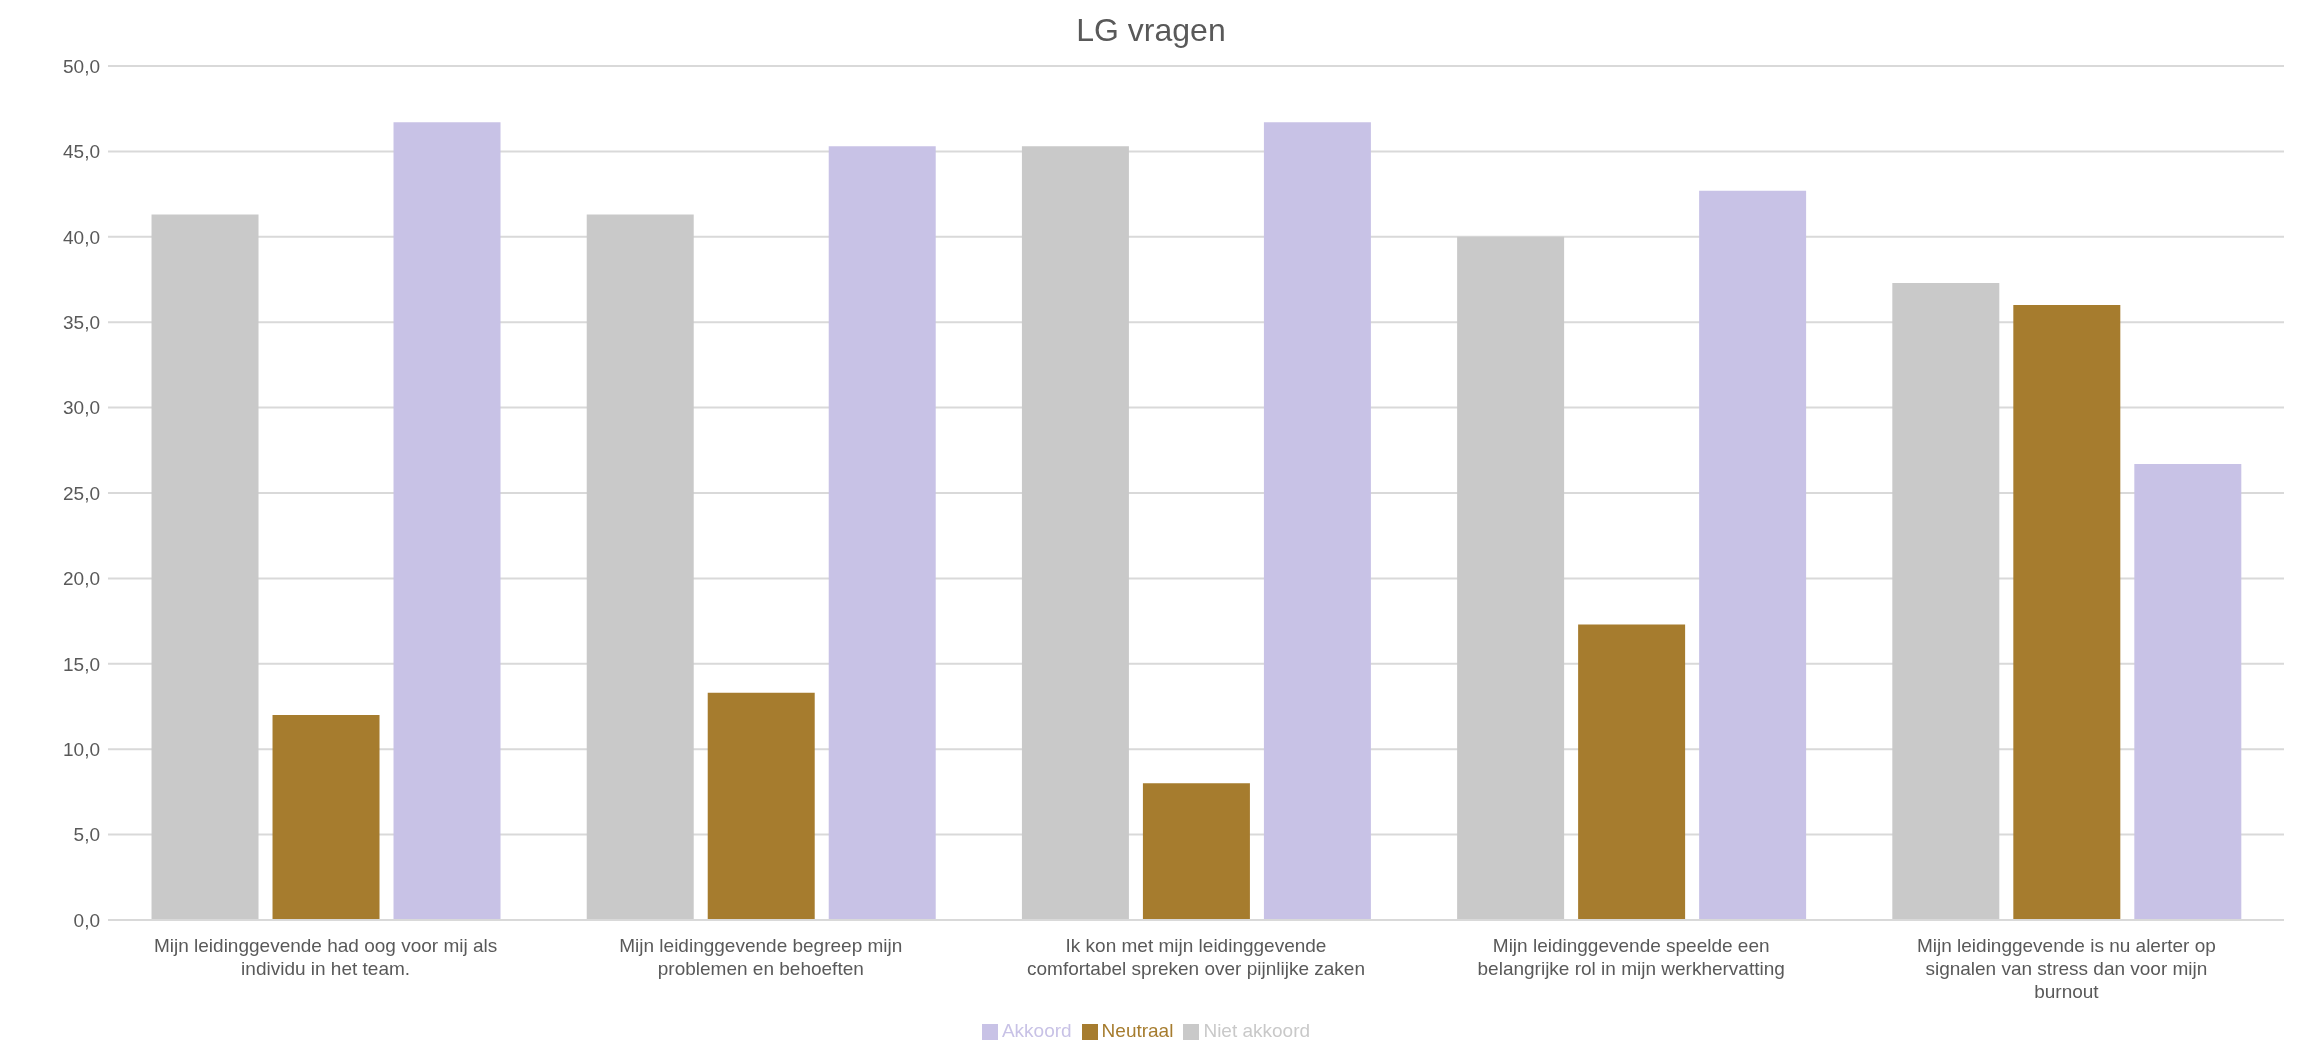 The width and height of the screenshot is (2302, 1058). What do you see at coordinates (1631, 957) in the screenshot?
I see `x-tick-label: Mijn leidinggevende speelde een belangrijke rol in mijn werkhervatting` at bounding box center [1631, 957].